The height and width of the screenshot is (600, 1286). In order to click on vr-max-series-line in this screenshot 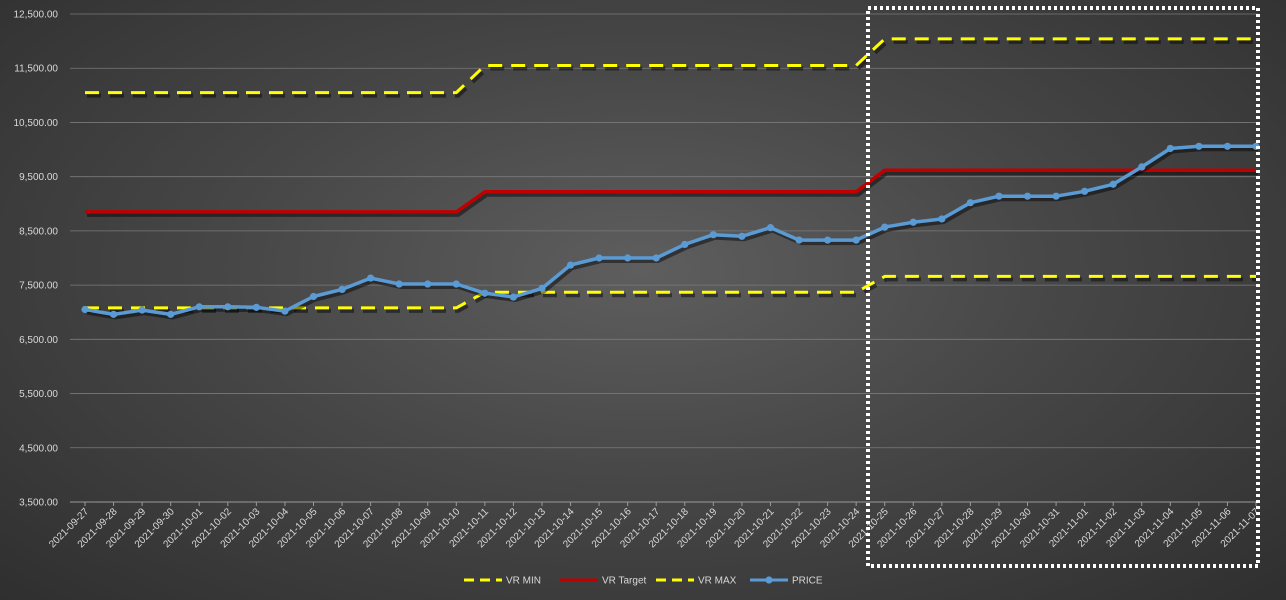, I will do `click(670, 66)`.